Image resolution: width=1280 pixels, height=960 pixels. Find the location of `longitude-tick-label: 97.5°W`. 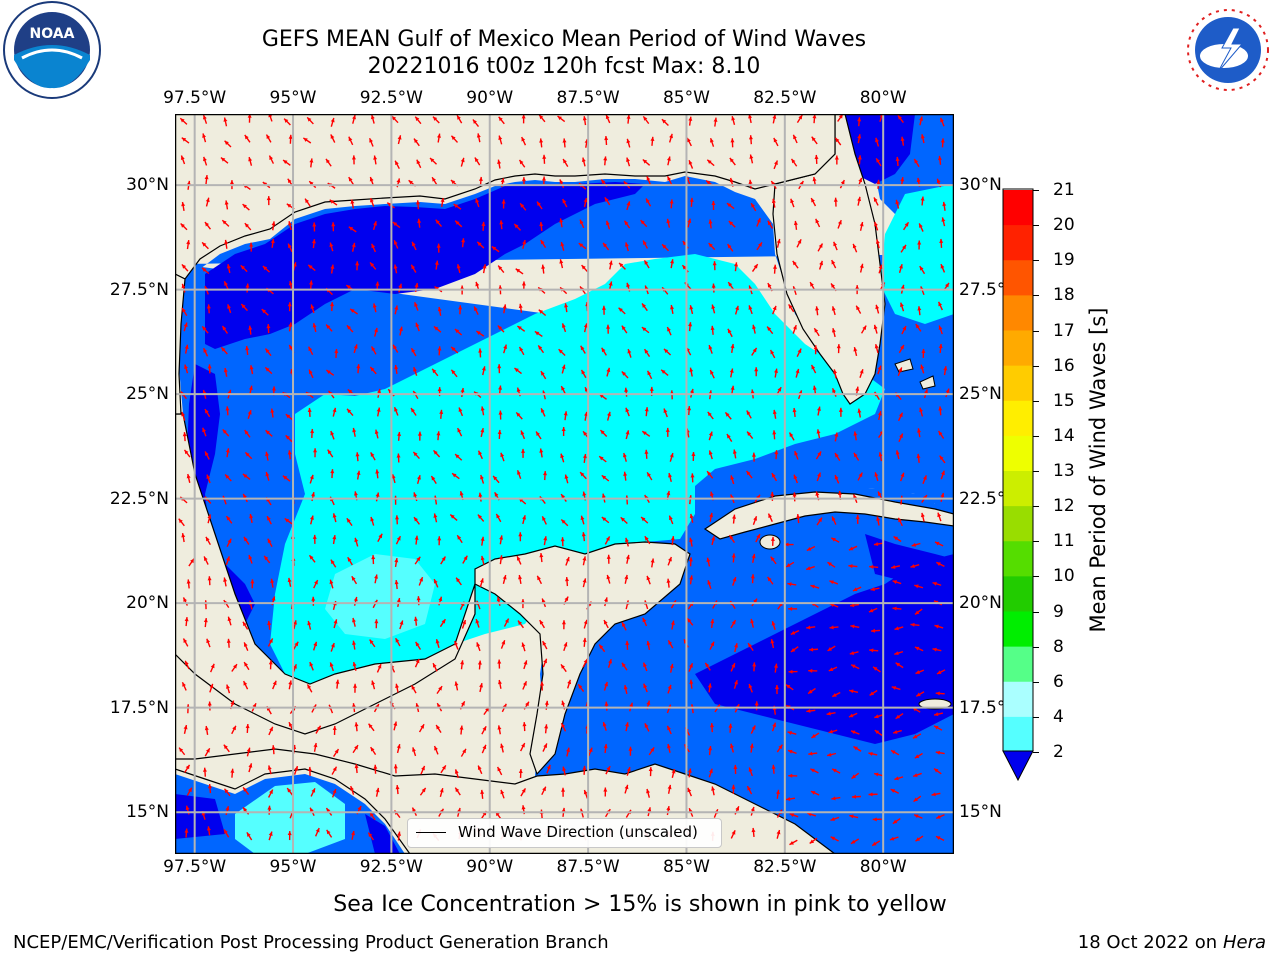

longitude-tick-label: 97.5°W is located at coordinates (195, 98).